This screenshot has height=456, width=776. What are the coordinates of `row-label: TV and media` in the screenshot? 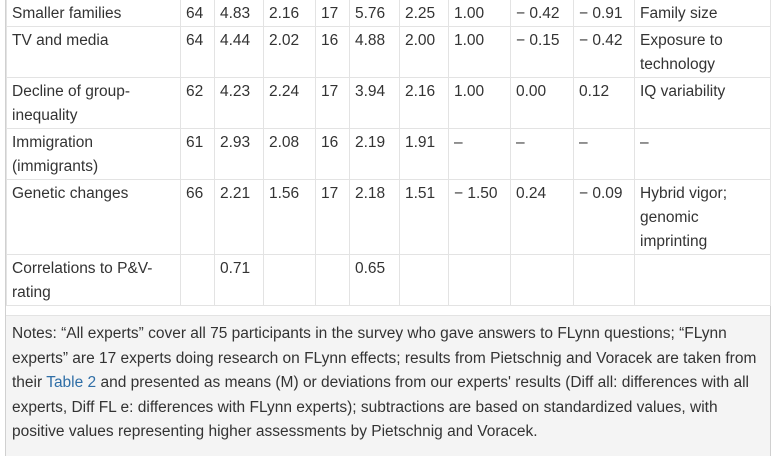 It's located at (93, 52).